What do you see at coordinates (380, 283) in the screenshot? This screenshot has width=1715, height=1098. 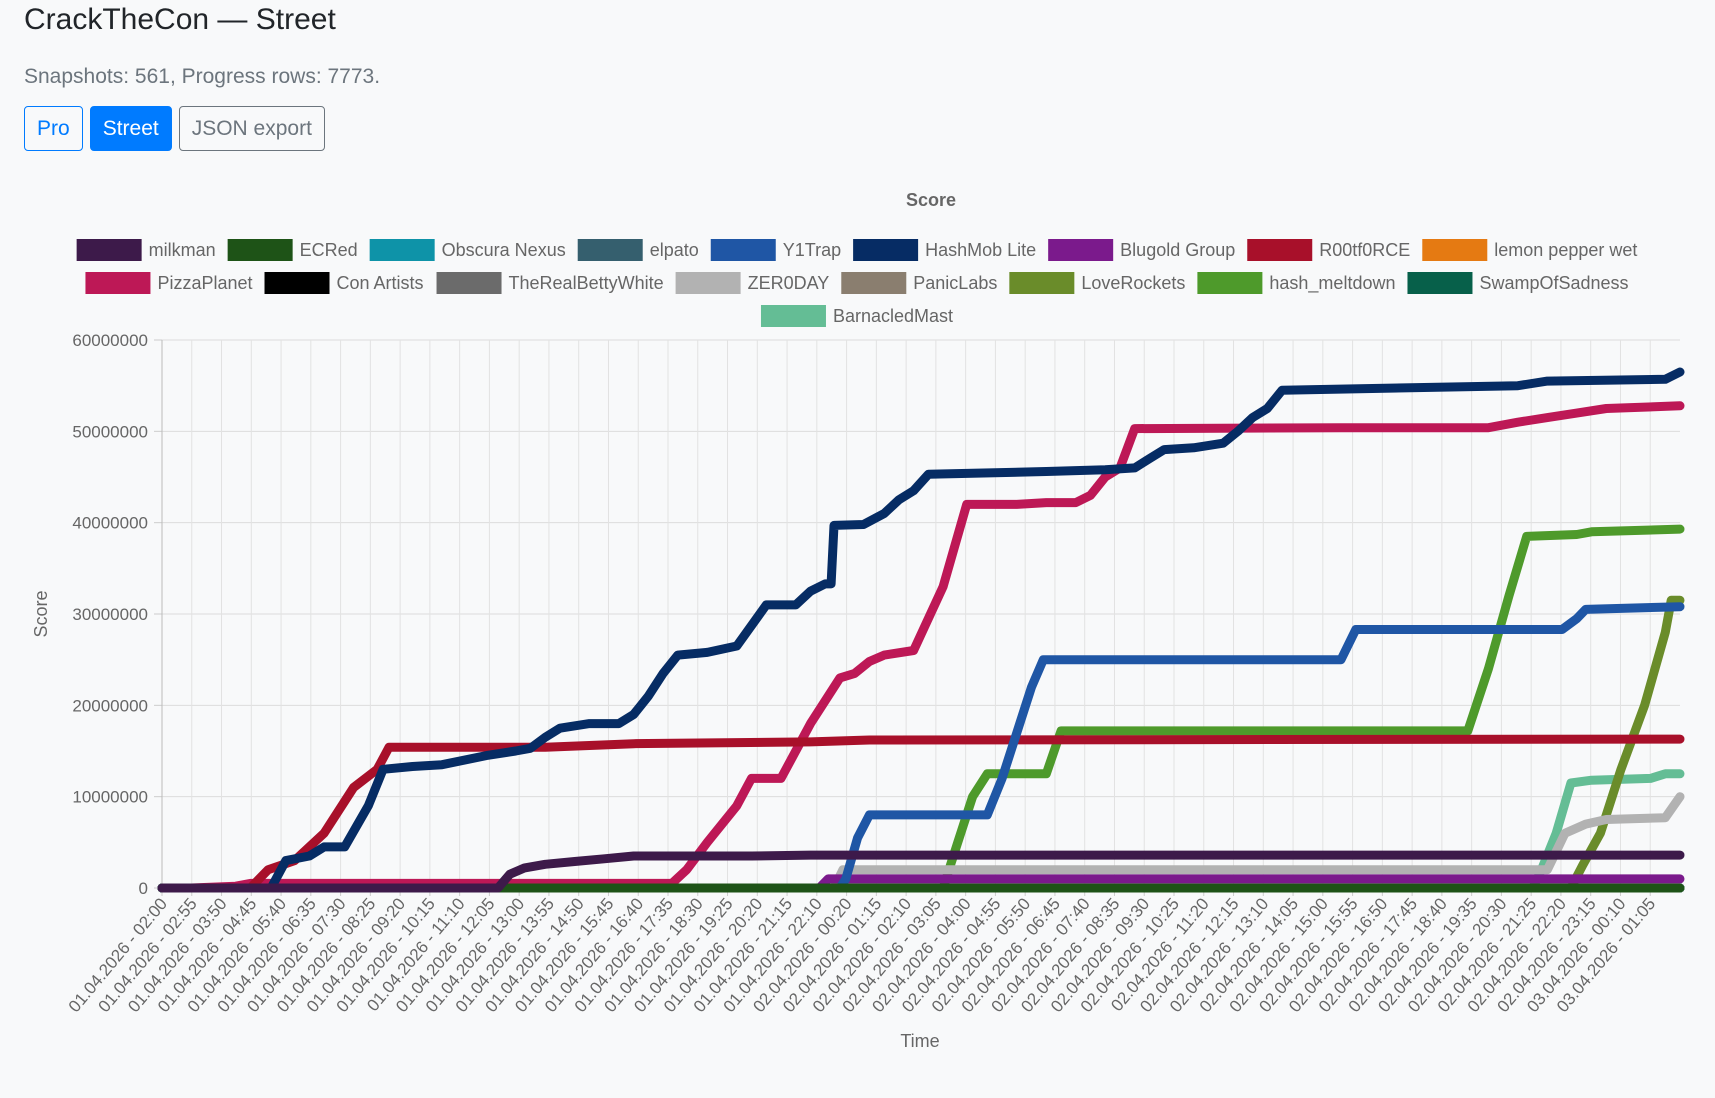 I see `legend-label: Con Artists` at bounding box center [380, 283].